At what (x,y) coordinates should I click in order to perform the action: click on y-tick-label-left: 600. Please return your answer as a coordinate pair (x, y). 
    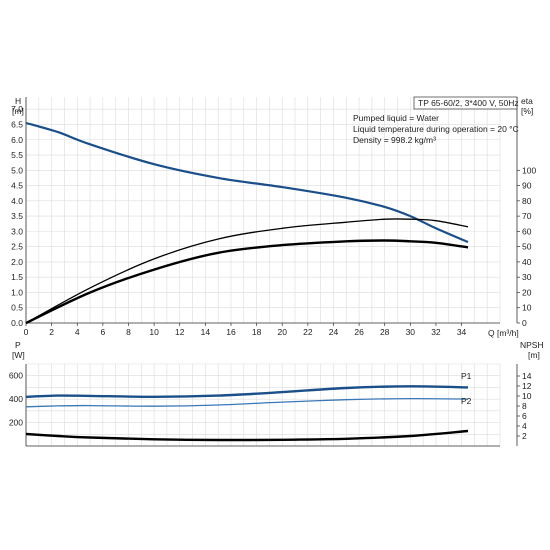
    Looking at the image, I should click on (16, 376).